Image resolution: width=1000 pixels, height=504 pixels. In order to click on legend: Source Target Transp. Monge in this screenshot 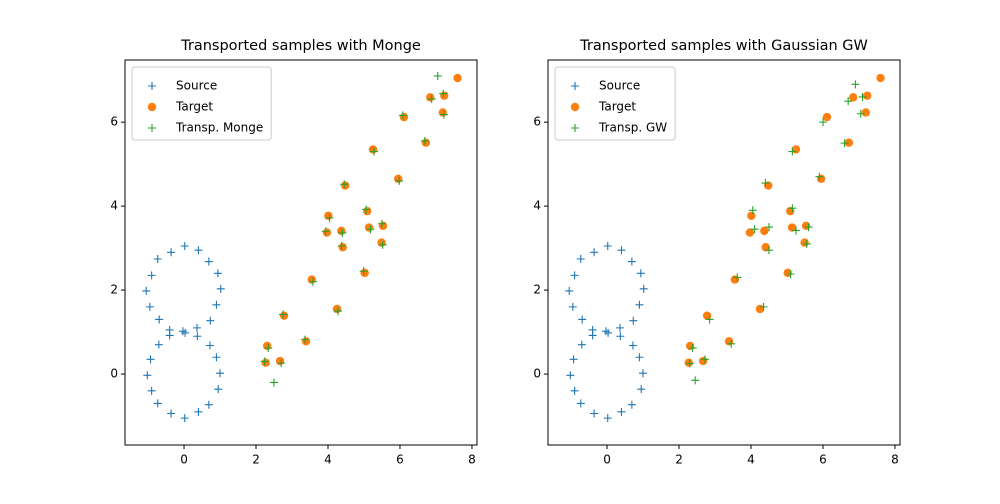, I will do `click(201, 103)`.